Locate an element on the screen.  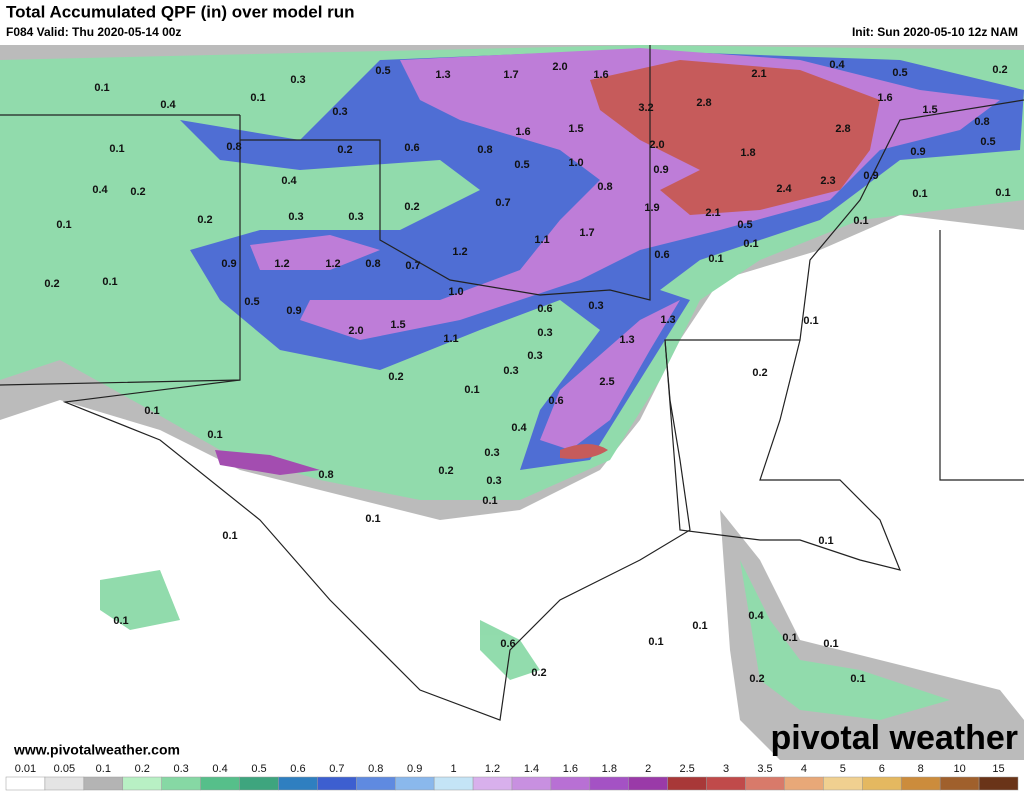
value-label: 1.0 is located at coordinates (575, 163).